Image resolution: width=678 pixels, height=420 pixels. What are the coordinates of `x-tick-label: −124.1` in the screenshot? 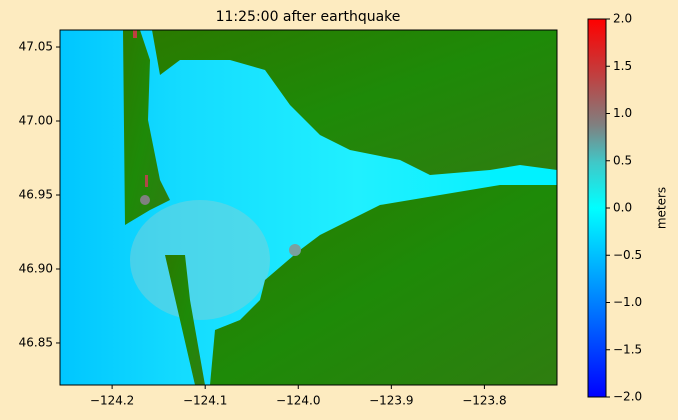 It's located at (205, 401).